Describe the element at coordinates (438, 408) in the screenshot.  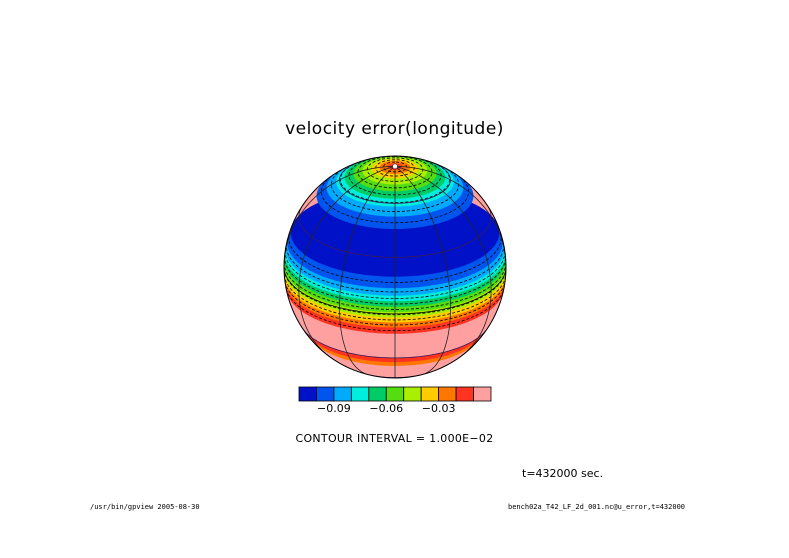
I see `colorbar-tick-label: −0.03` at that location.